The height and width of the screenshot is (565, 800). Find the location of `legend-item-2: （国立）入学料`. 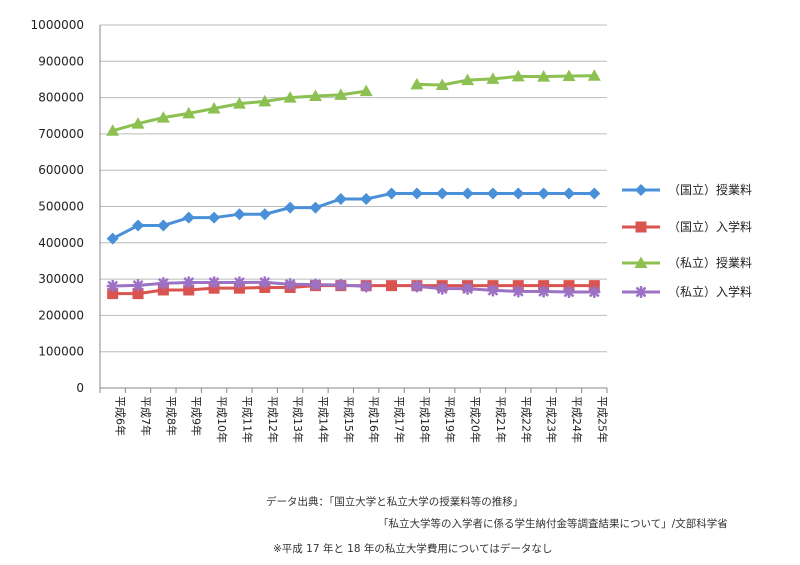

legend-item-2: （国立）入学料 is located at coordinates (687, 226).